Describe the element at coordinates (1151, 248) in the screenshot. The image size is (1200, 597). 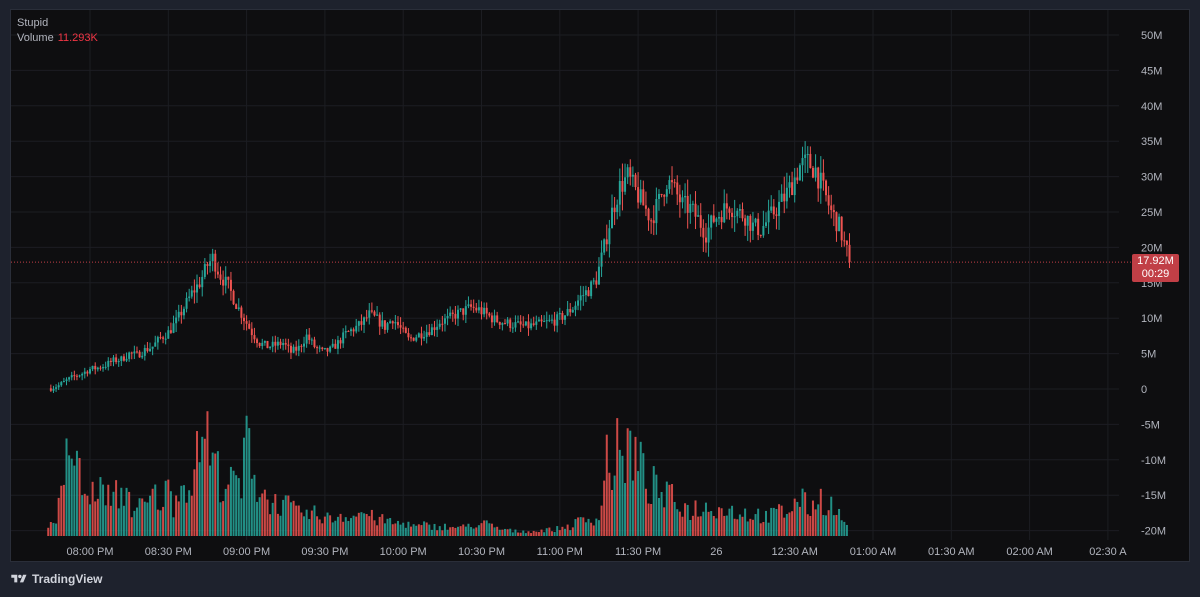
I see `y-tick-label: 20M` at that location.